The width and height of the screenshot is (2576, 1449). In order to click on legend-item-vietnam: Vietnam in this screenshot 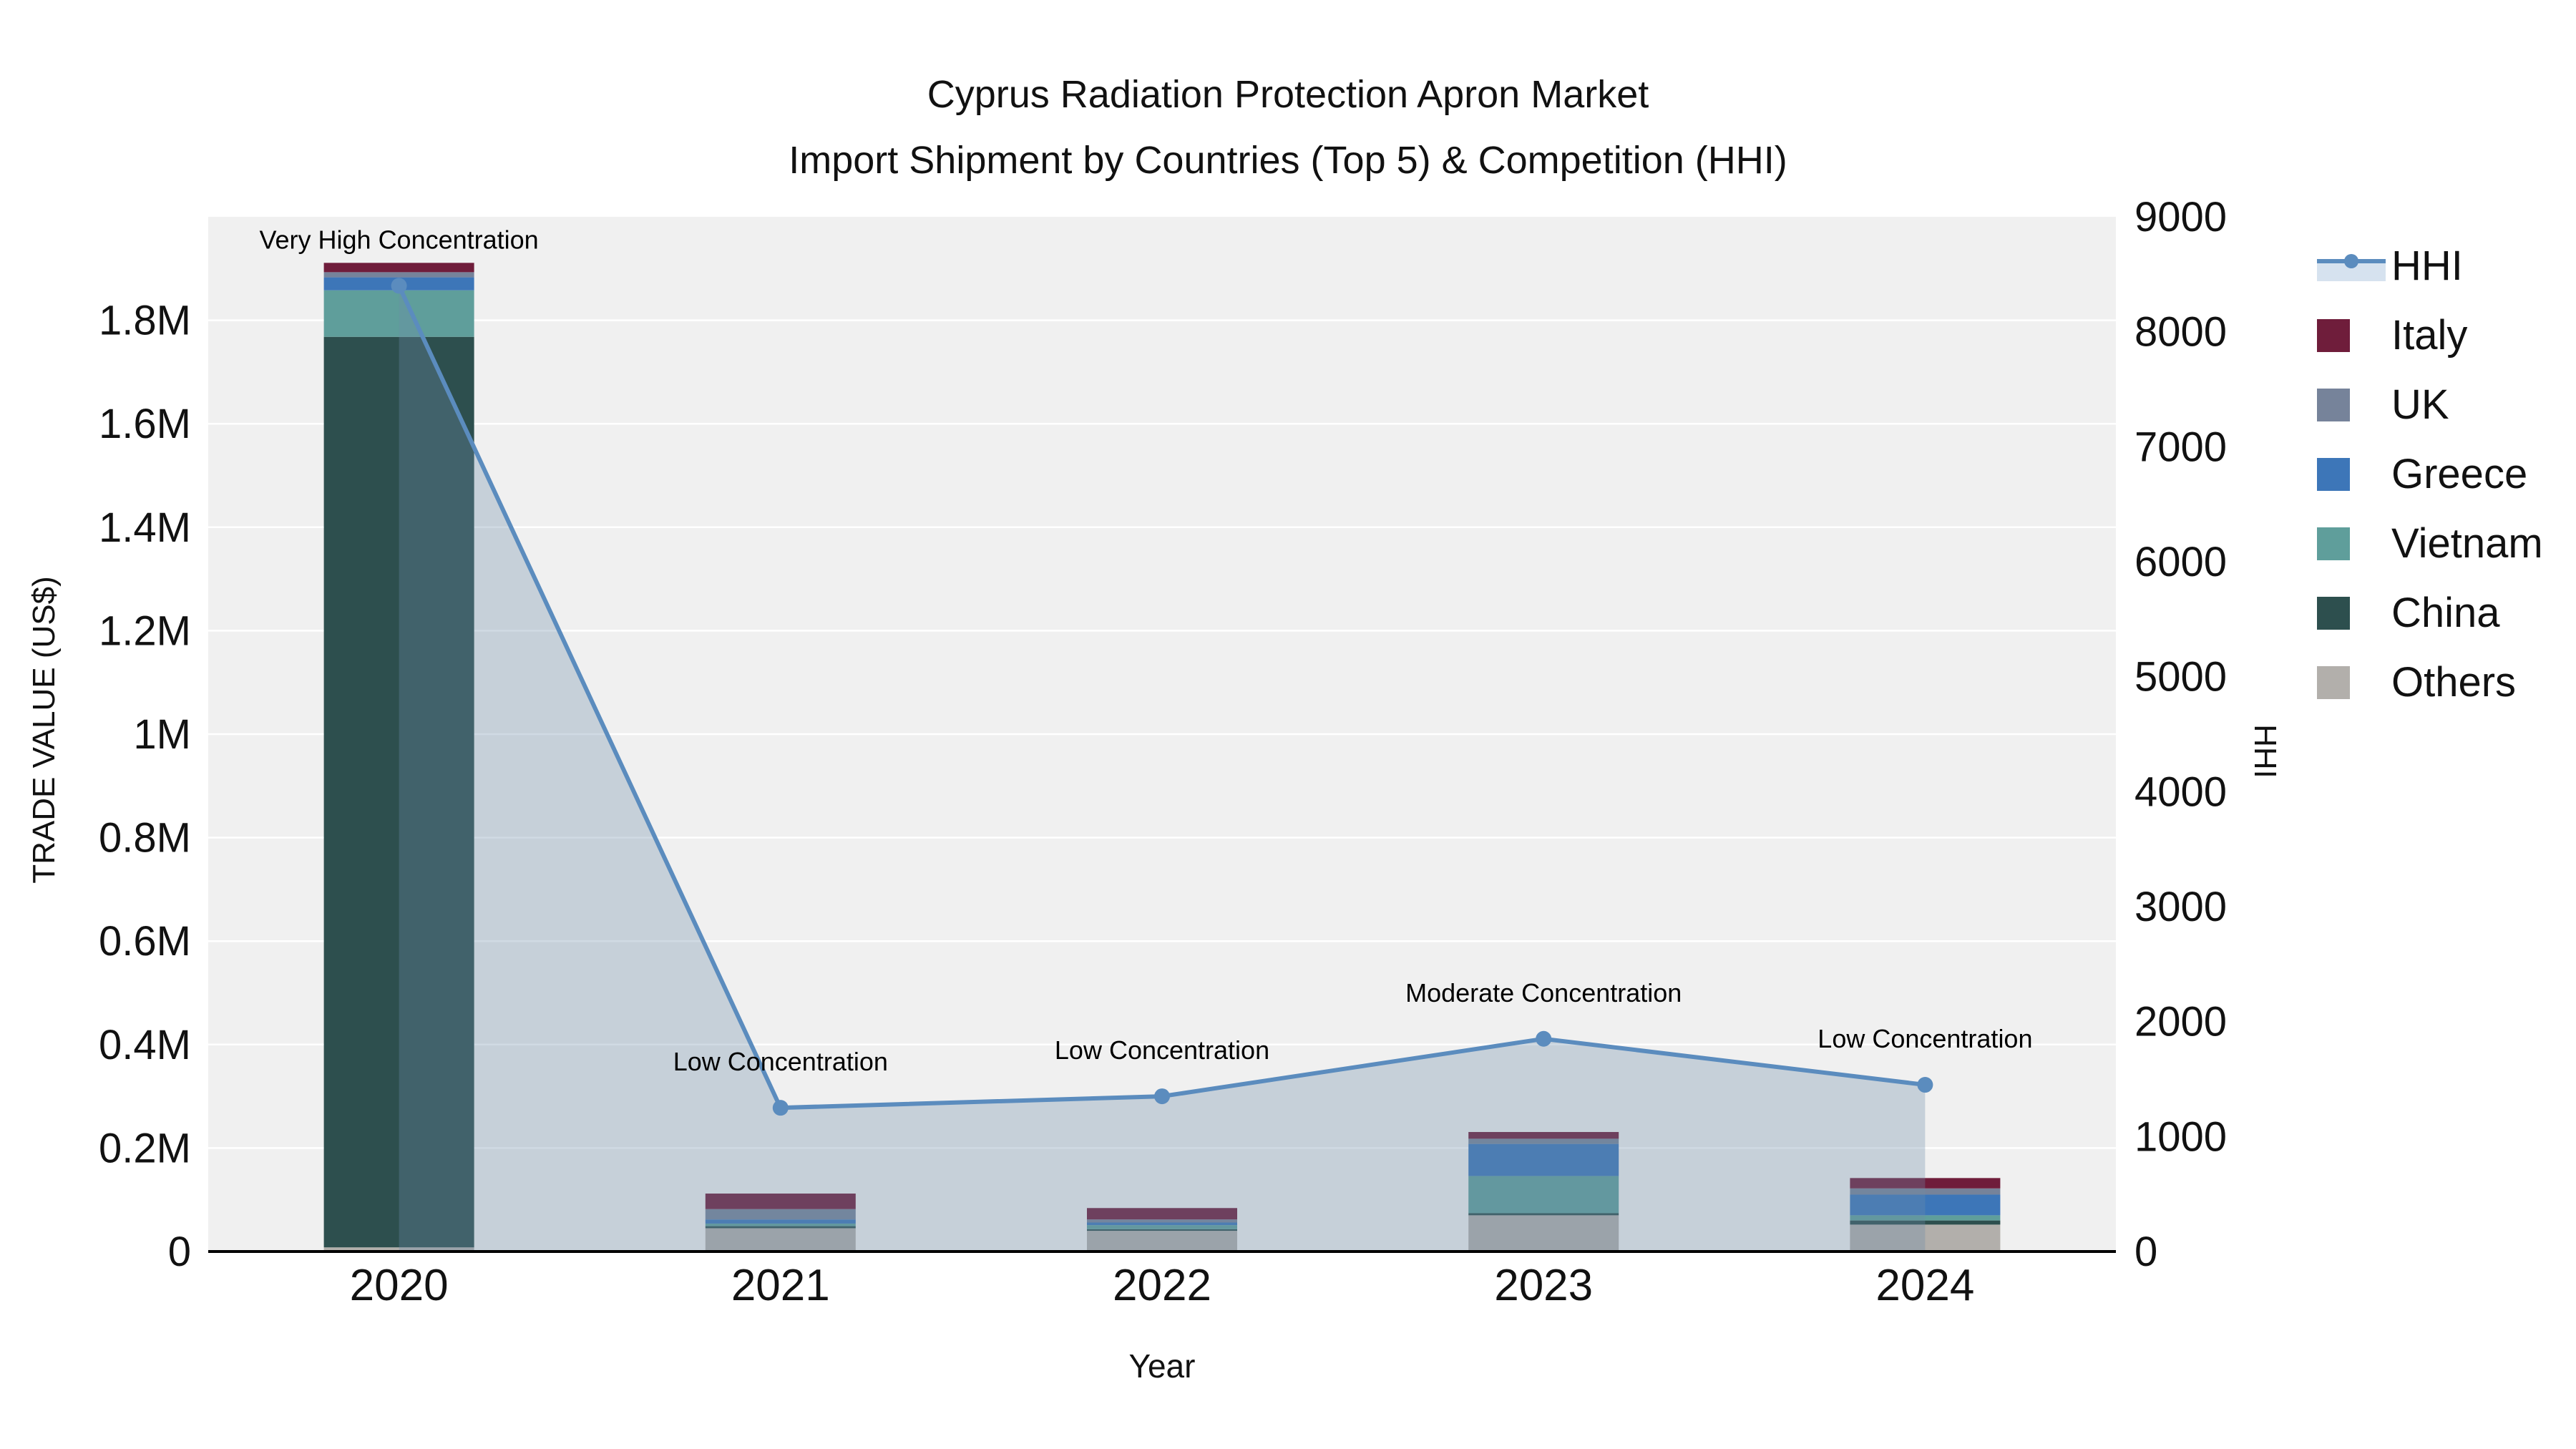, I will do `click(2430, 543)`.